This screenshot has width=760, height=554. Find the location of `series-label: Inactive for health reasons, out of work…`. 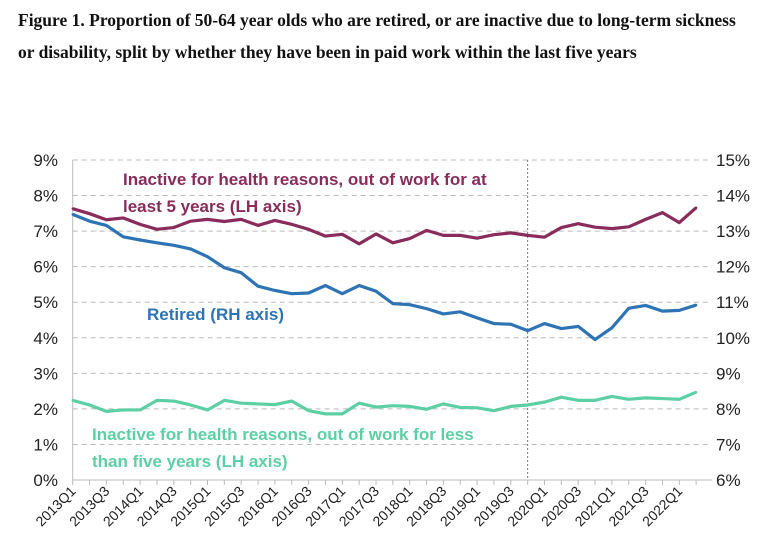

series-label: Inactive for health reasons, out of work… is located at coordinates (305, 179).